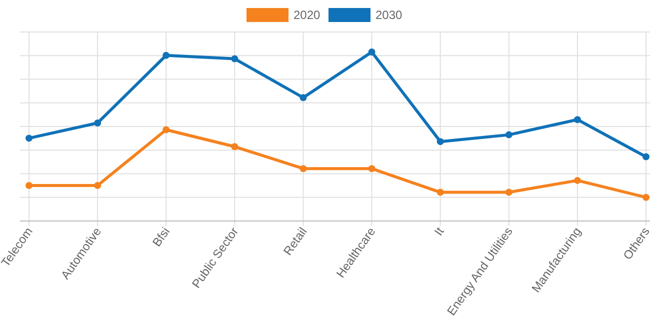  I want to click on x-tick-label: It, so click(439, 231).